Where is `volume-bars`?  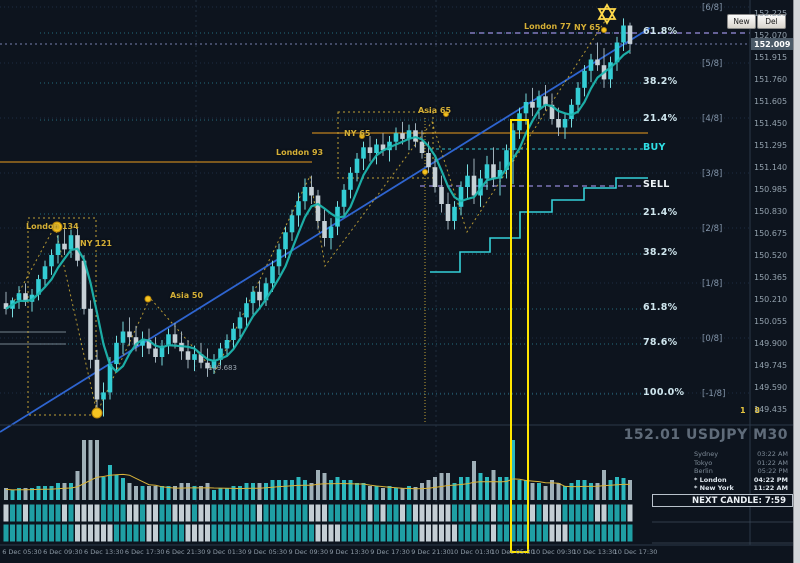 volume-bars is located at coordinates (318, 470).